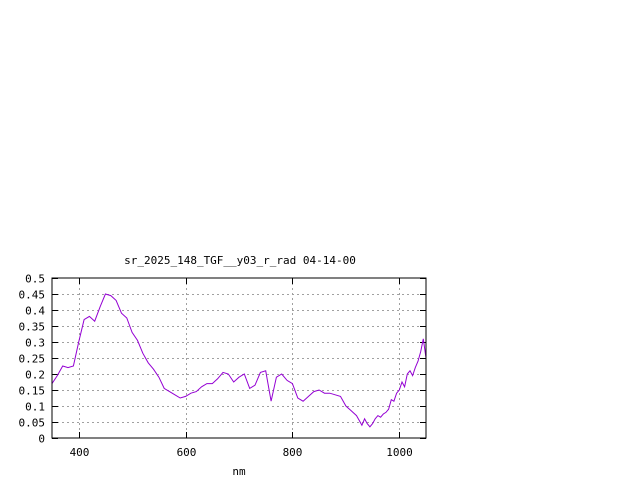  Describe the element at coordinates (32, 359) in the screenshot. I see `y-tick-label: 0.25` at that location.